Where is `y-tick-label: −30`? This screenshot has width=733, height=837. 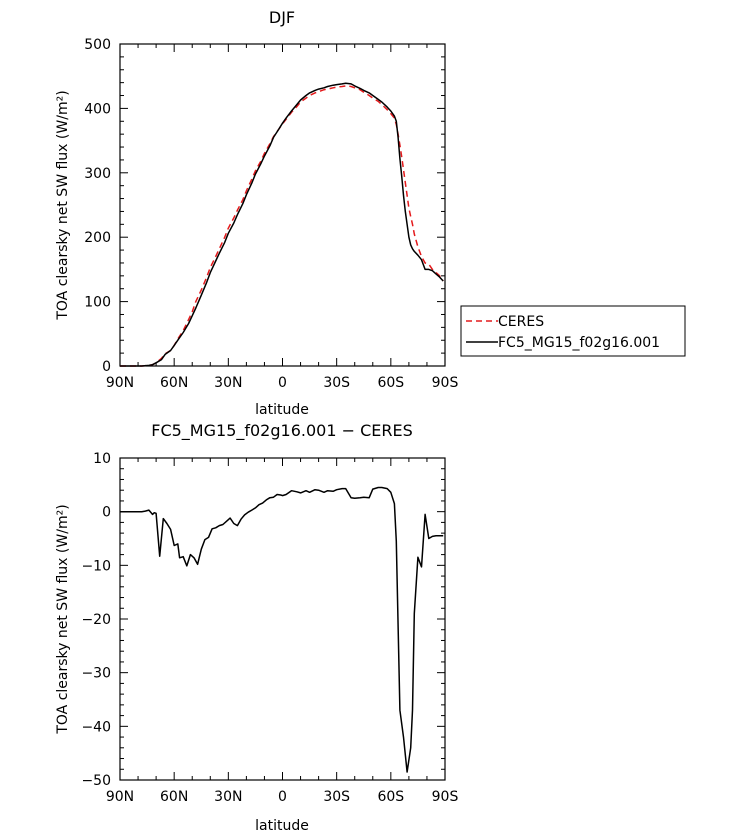
y-tick-label: −30 is located at coordinates (96, 674).